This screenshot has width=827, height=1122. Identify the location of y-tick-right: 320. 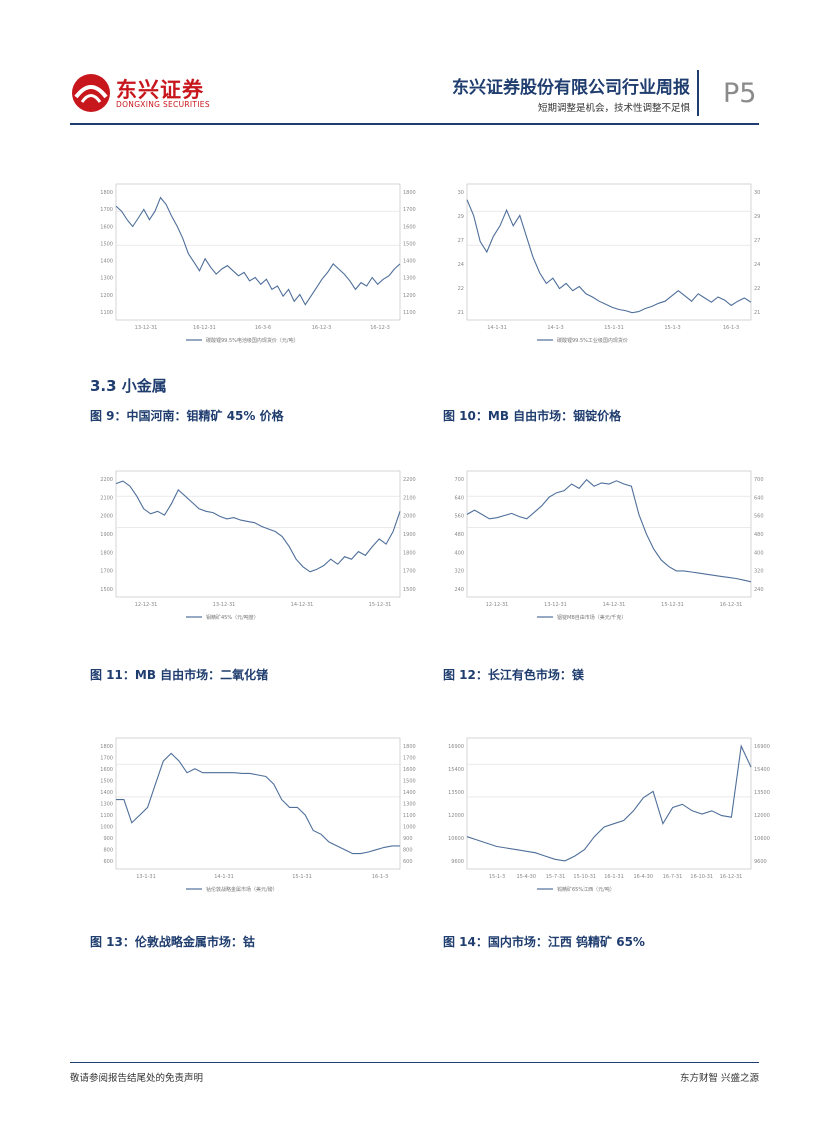
(759, 572).